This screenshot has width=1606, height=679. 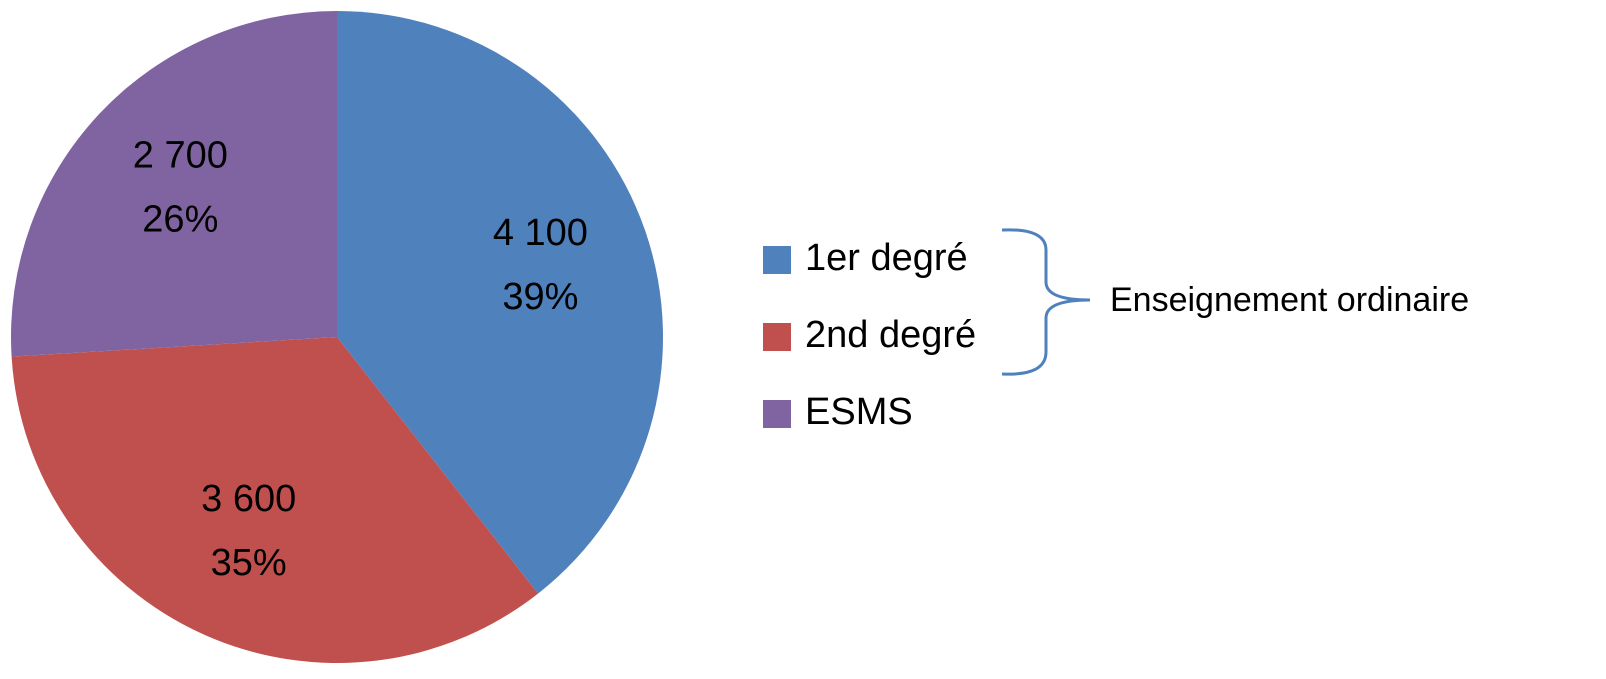 What do you see at coordinates (540, 297) in the screenshot?
I see `percentage-label: 39%` at bounding box center [540, 297].